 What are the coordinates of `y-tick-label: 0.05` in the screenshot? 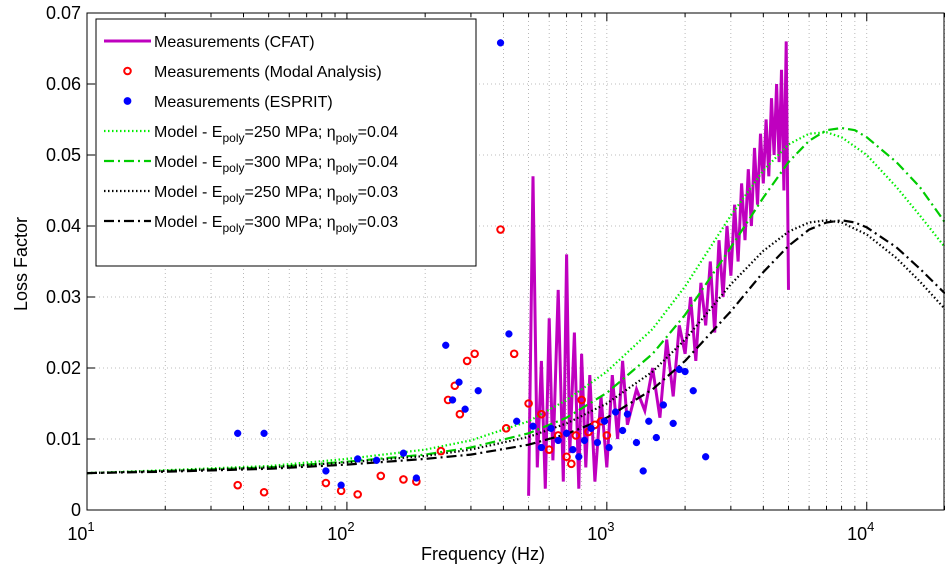 It's located at (63, 155).